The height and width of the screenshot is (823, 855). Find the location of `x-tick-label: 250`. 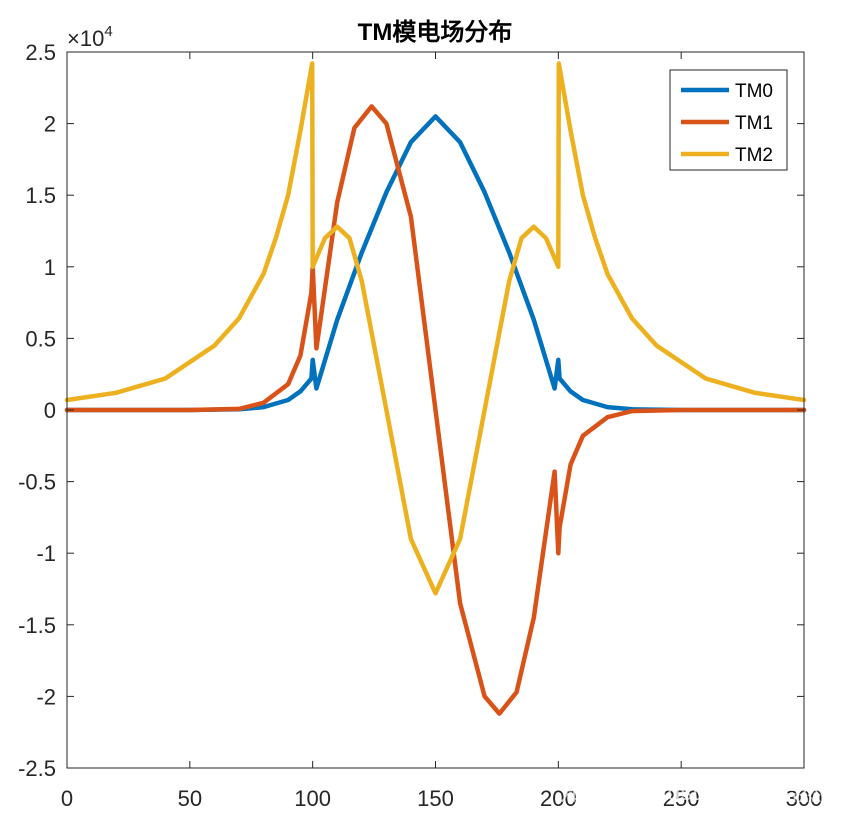

x-tick-label: 250 is located at coordinates (681, 798).